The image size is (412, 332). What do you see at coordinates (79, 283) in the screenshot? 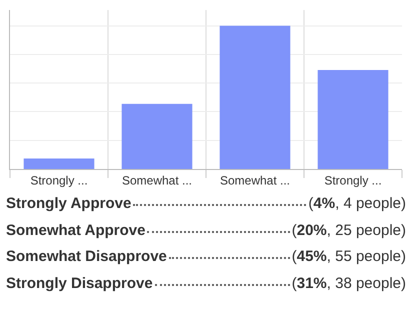
I see `text: Strongly Disapprove` at bounding box center [79, 283].